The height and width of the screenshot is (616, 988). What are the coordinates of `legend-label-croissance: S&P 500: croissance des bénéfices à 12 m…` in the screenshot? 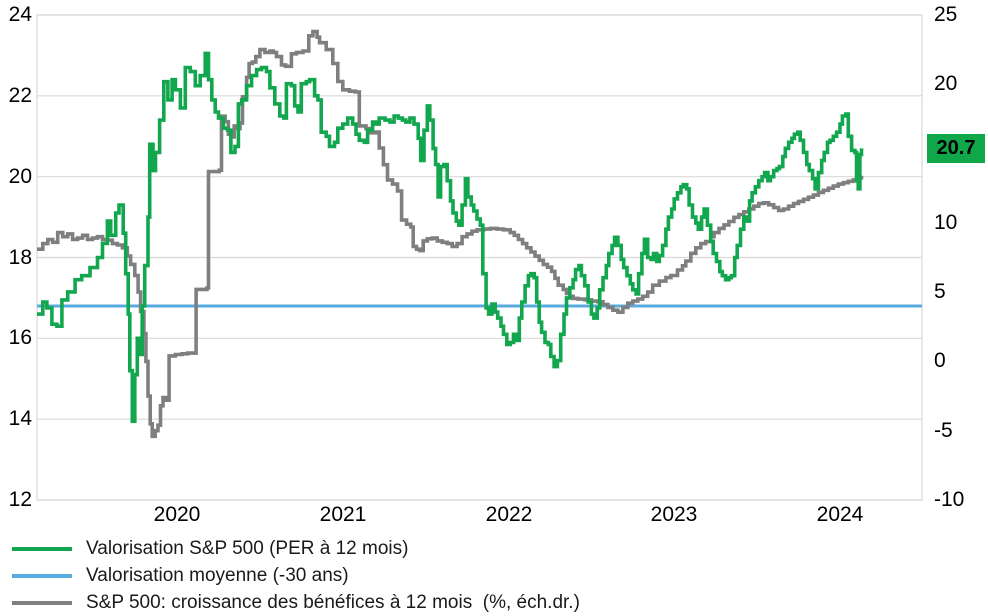 It's located at (333, 602).